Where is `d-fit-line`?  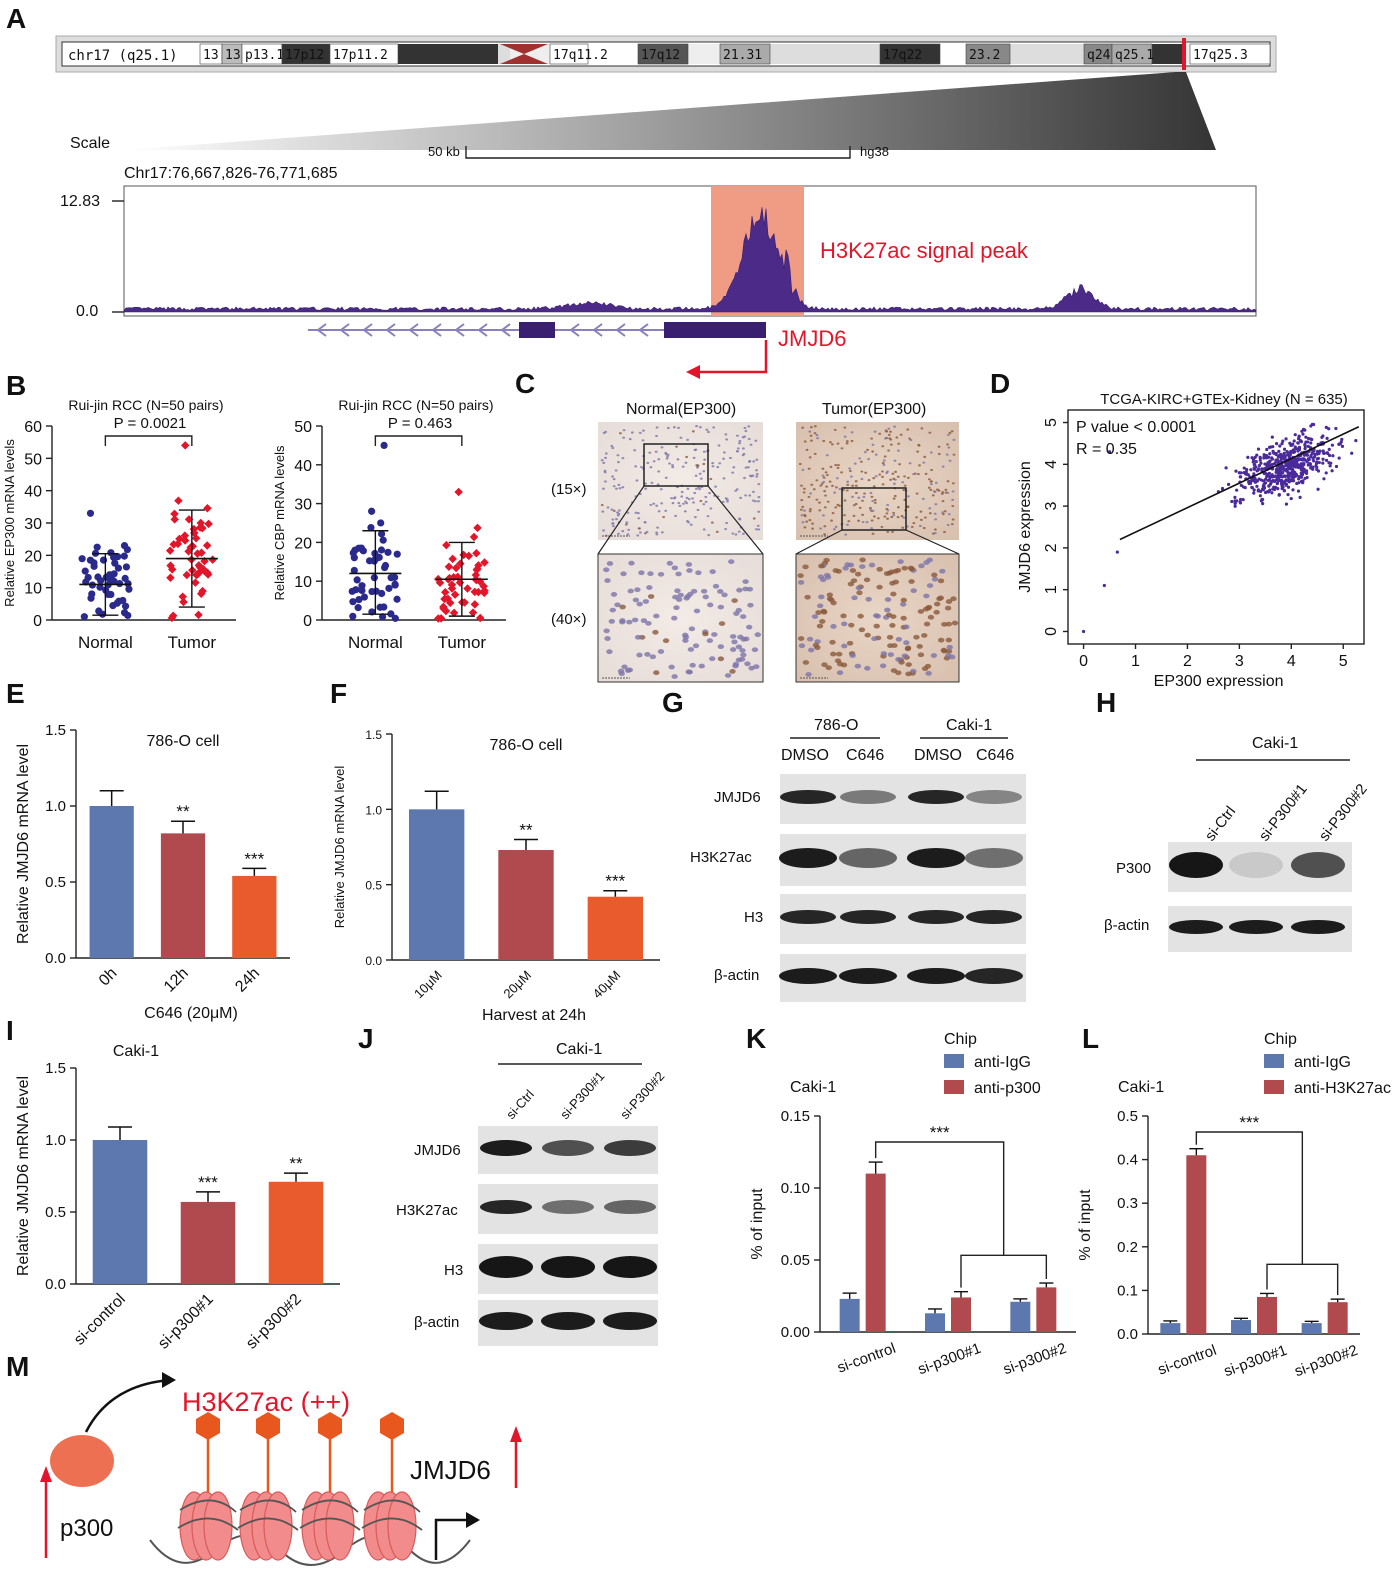
d-fit-line is located at coordinates (1239, 483).